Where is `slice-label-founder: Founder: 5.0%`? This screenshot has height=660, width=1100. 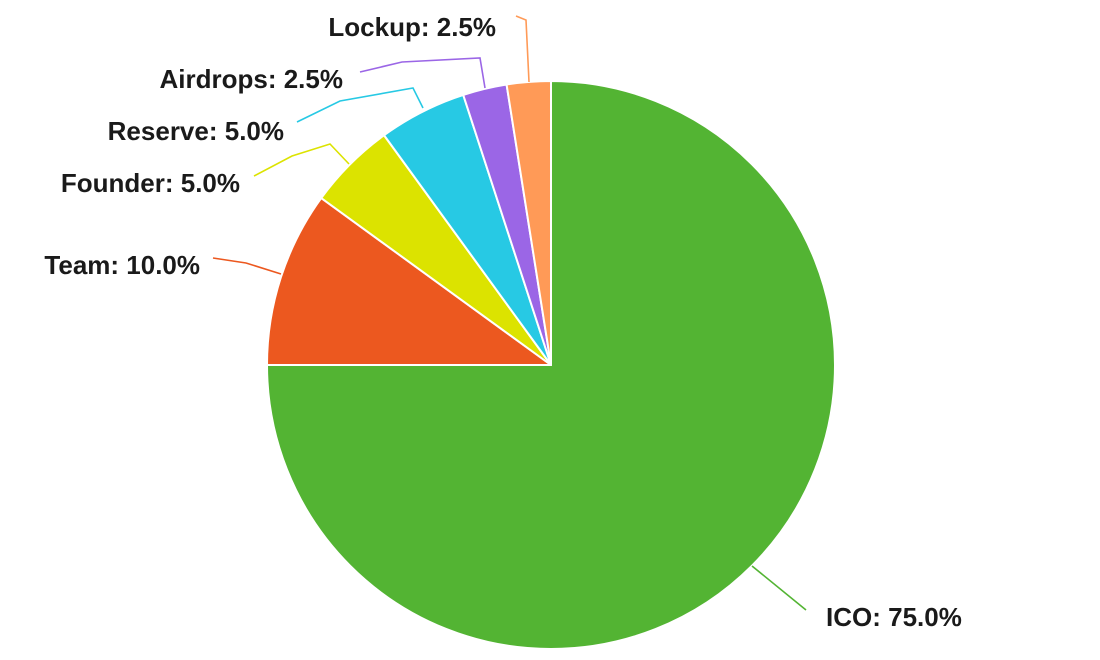 slice-label-founder: Founder: 5.0% is located at coordinates (150, 183).